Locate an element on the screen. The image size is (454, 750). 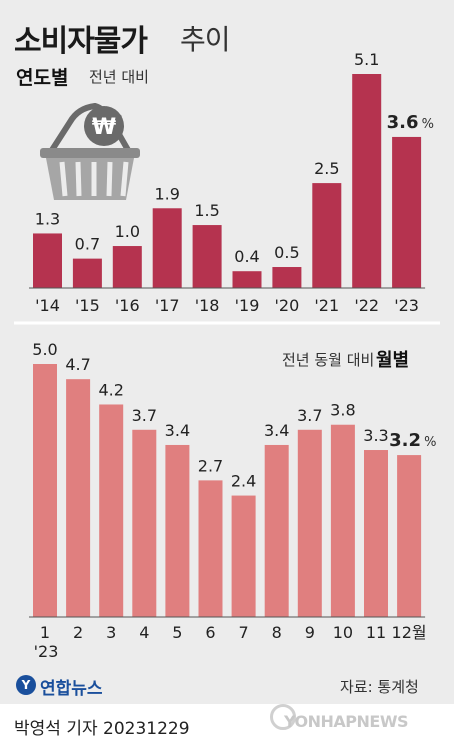
value-label-annual-3: 1.9 is located at coordinates (166, 193).